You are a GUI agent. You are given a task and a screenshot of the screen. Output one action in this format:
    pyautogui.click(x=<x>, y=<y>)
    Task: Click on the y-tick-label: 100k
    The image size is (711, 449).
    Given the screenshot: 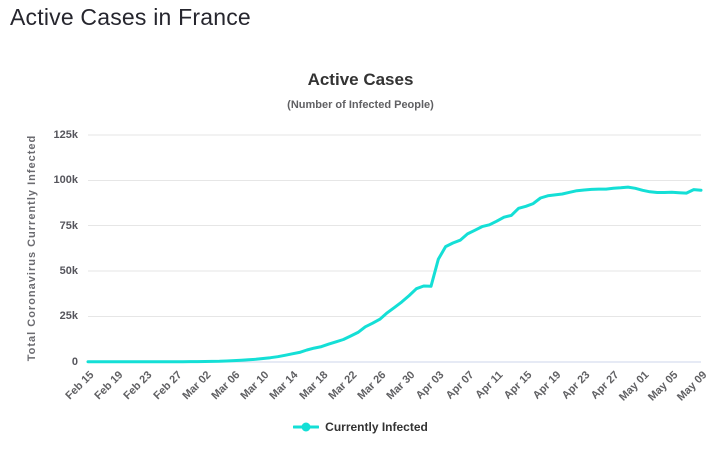 What is the action you would take?
    pyautogui.click(x=65, y=180)
    